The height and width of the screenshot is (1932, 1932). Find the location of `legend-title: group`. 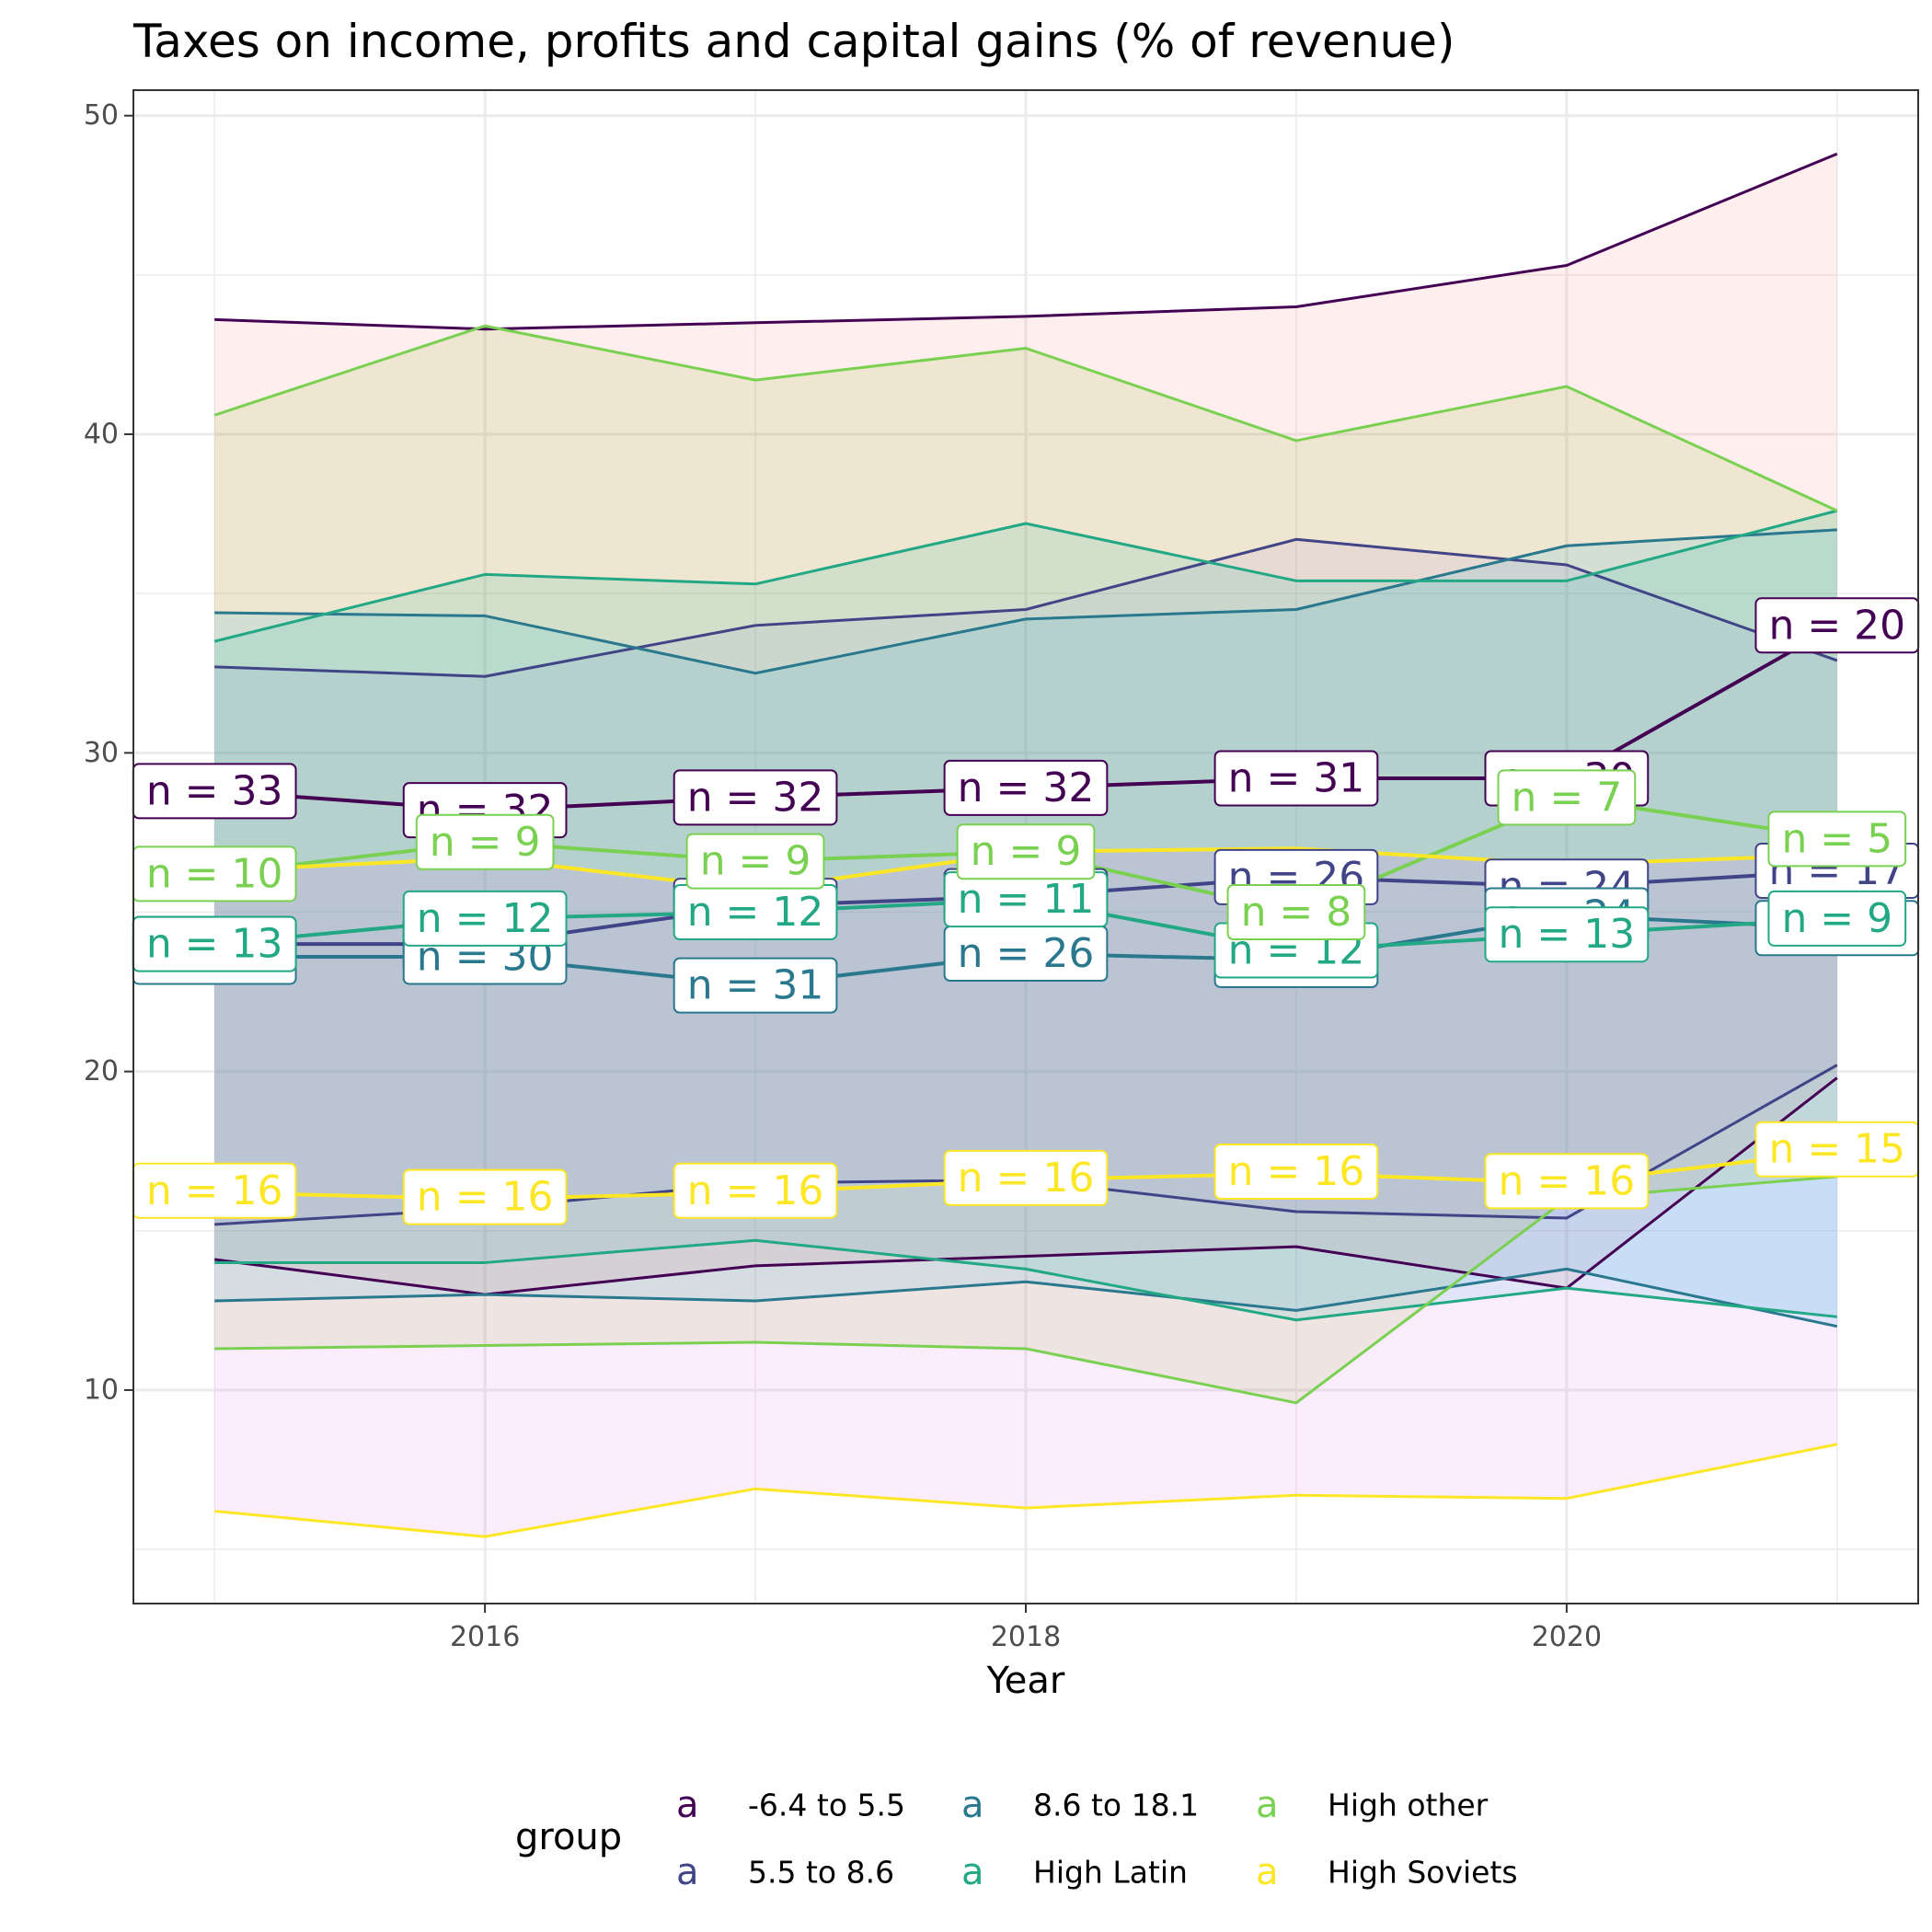

legend-title: group is located at coordinates (568, 1837).